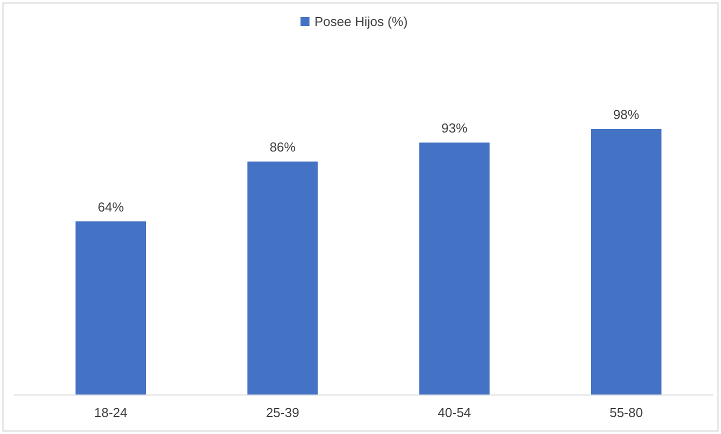 This screenshot has height=434, width=721. I want to click on data-label: 93%, so click(454, 128).